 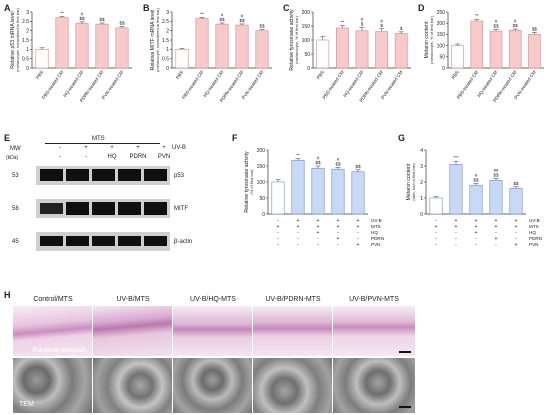 I want to click on blot-lane-signs: - - + - + HQ + PDRN + PVN, so click(x=105, y=155).